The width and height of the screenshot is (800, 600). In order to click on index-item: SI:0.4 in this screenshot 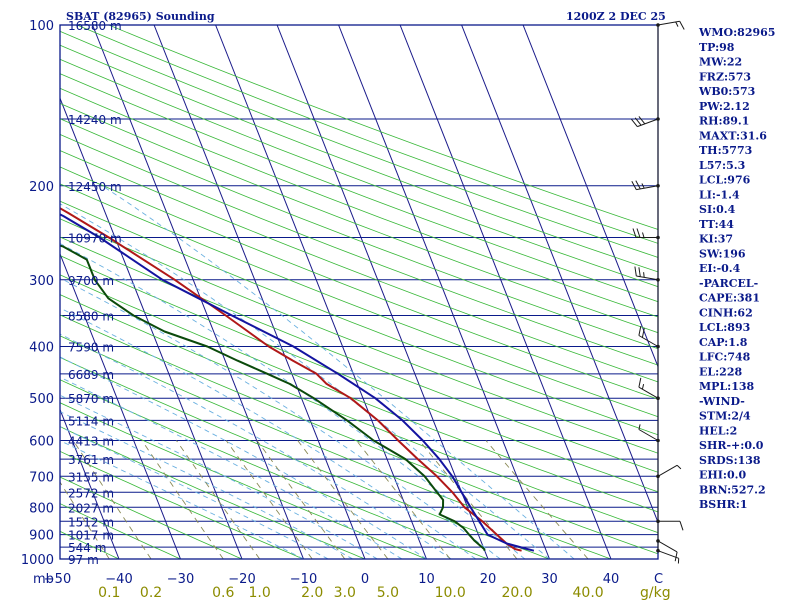, I will do `click(717, 209)`.